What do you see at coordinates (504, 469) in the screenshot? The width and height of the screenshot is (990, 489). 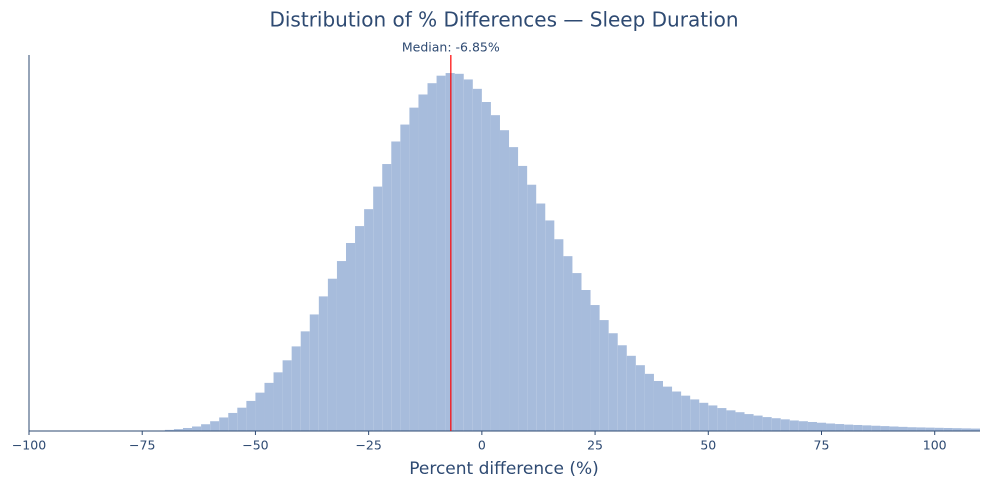 I see `x-axis-label: Percent difference (%)` at bounding box center [504, 469].